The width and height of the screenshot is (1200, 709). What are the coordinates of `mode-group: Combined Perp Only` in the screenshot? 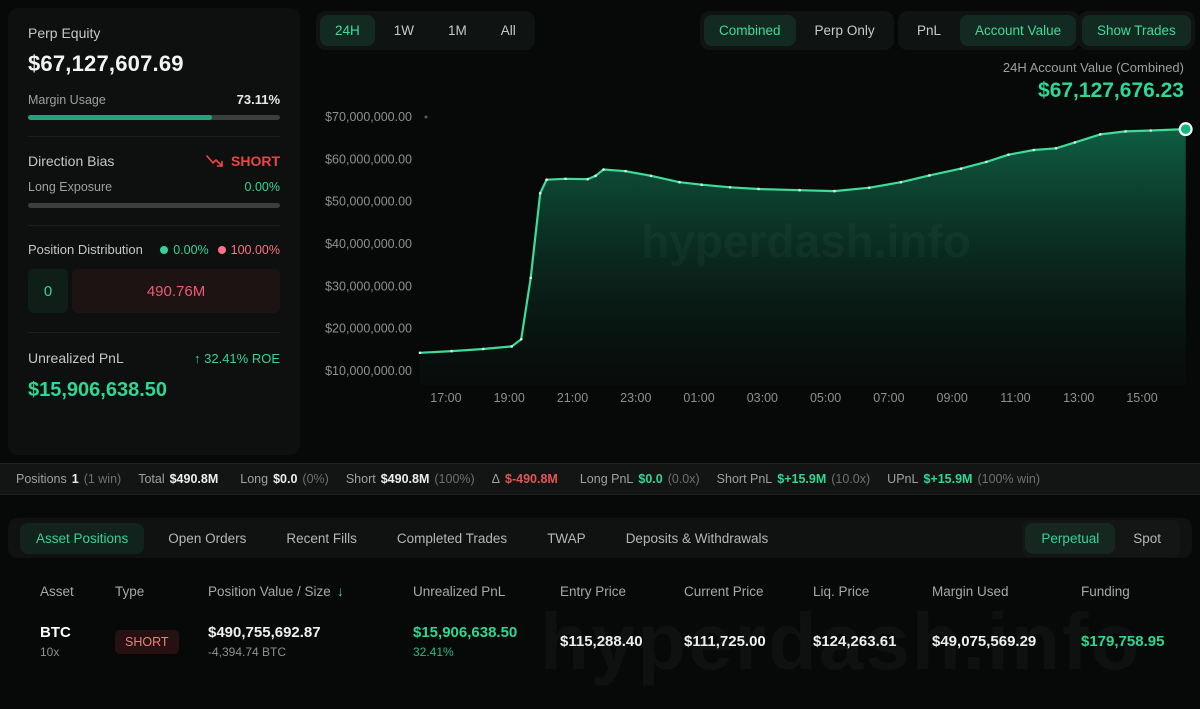 It's located at (797, 30).